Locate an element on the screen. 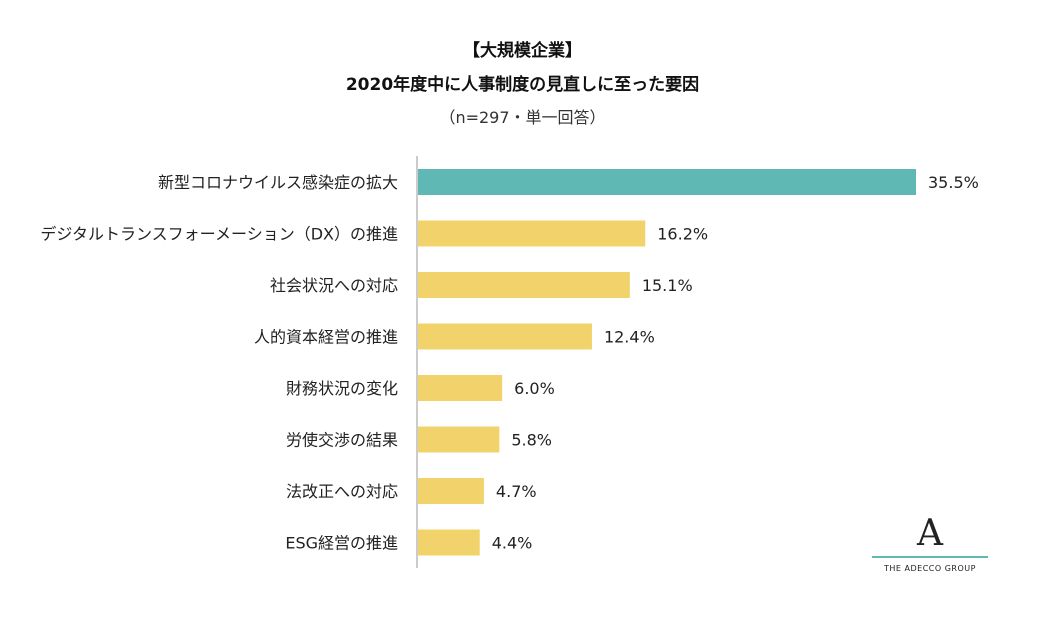 Image resolution: width=1045 pixels, height=622 pixels. category-label-2: 社会状況への対応 is located at coordinates (334, 285).